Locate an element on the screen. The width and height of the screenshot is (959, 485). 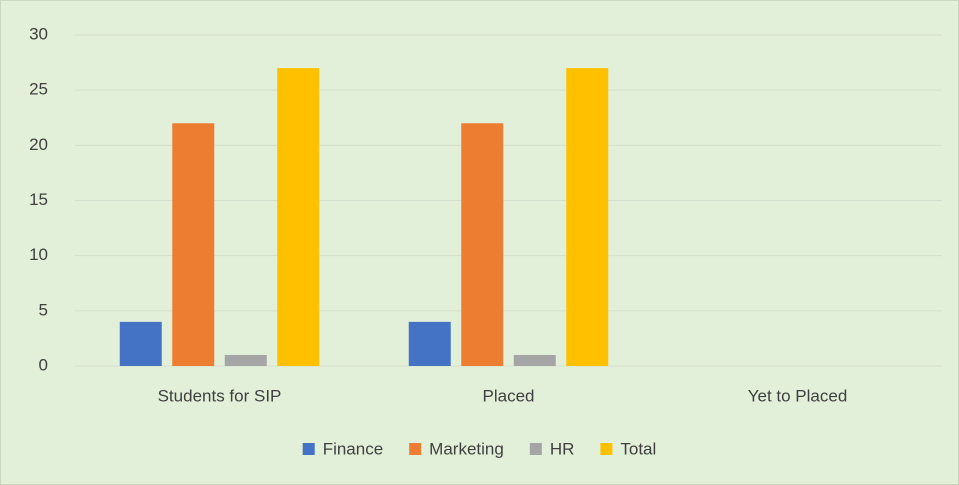
legend-label: Marketing is located at coordinates (466, 448).